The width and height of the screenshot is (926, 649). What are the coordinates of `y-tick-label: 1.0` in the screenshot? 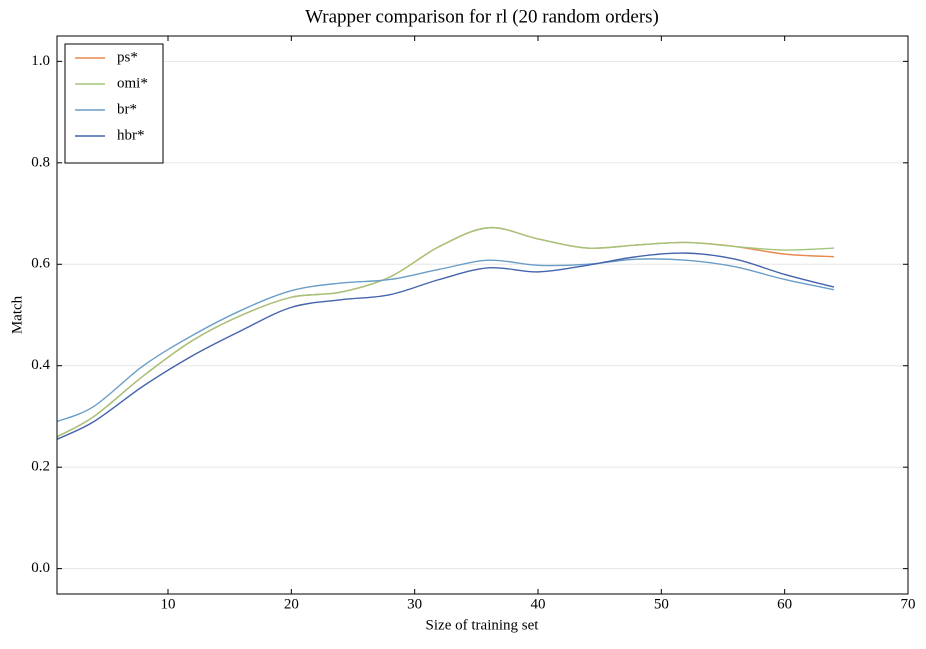 It's located at (40, 61).